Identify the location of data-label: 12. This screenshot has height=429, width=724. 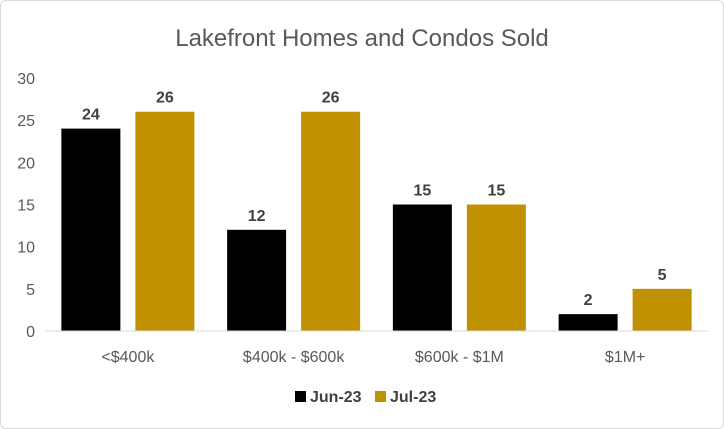
(257, 216).